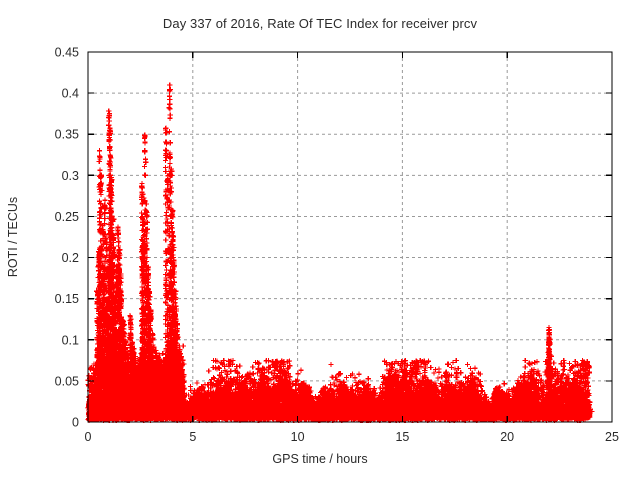 The width and height of the screenshot is (640, 480). What do you see at coordinates (192, 437) in the screenshot?
I see `x-tick-label: 5` at bounding box center [192, 437].